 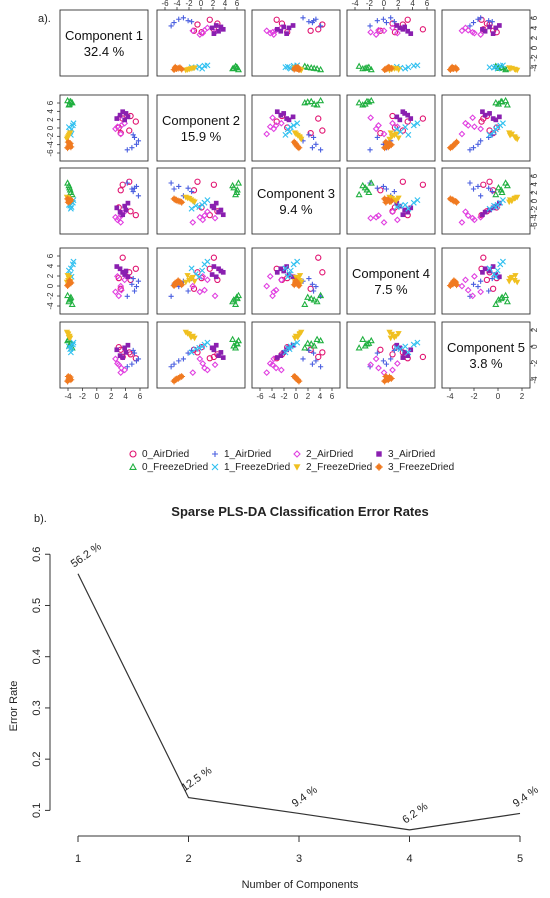 I want to click on legend-label: 1_AirDried, so click(x=247, y=454).